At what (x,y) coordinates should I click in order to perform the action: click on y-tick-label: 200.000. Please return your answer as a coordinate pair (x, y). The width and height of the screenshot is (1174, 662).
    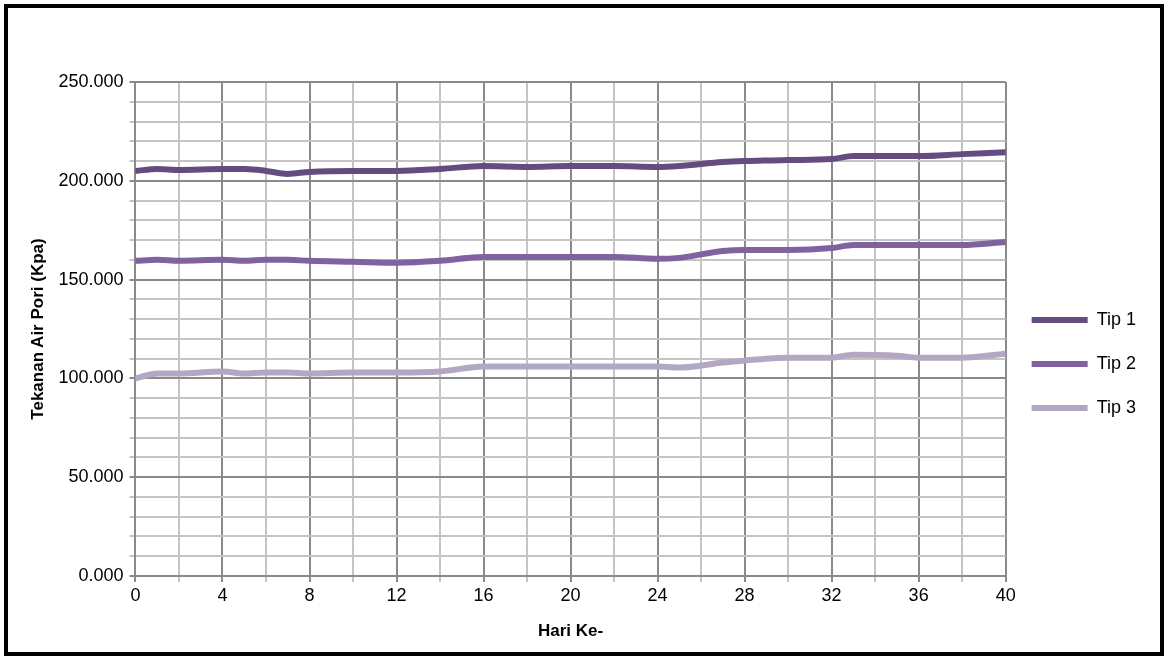
    Looking at the image, I should click on (91, 179).